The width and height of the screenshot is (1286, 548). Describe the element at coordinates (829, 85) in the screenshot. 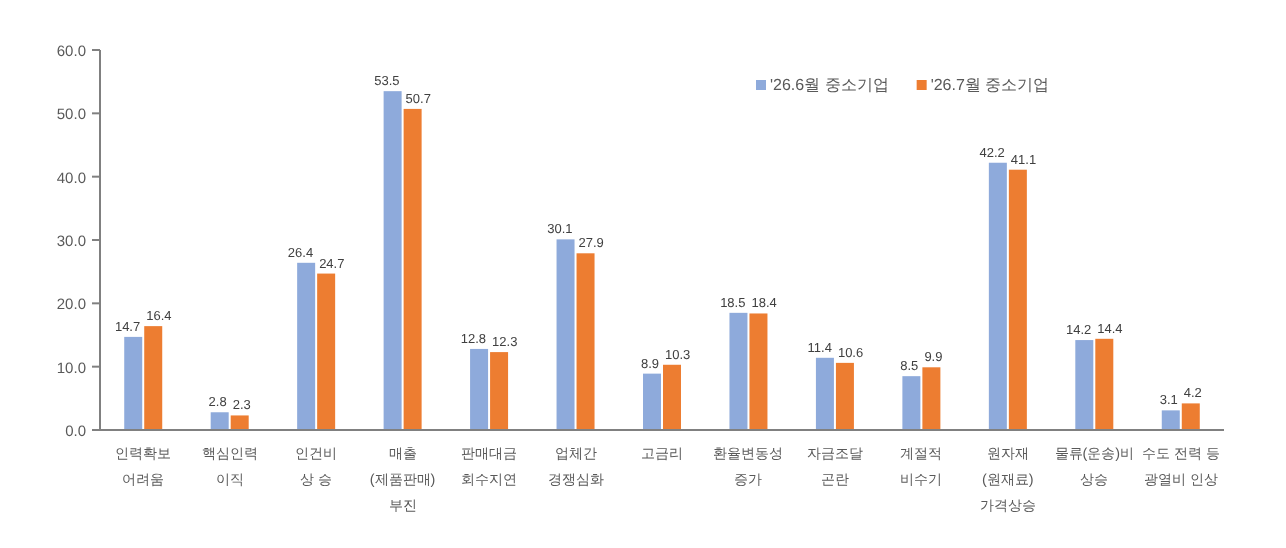

I see `legend-label: '26.6월 중소기업` at that location.